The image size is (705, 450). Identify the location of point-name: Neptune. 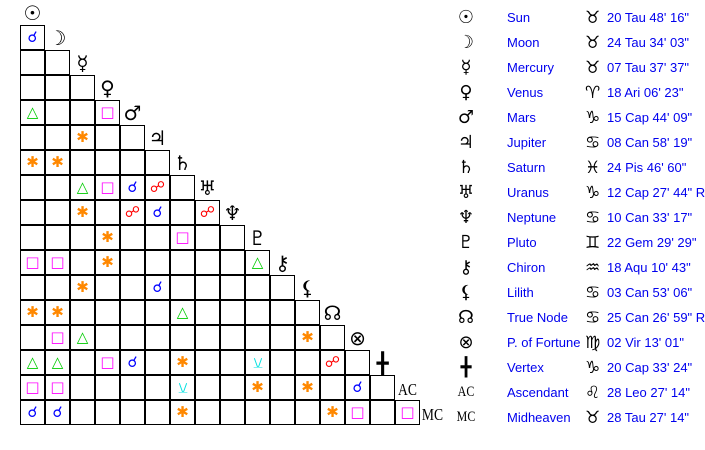
(532, 217).